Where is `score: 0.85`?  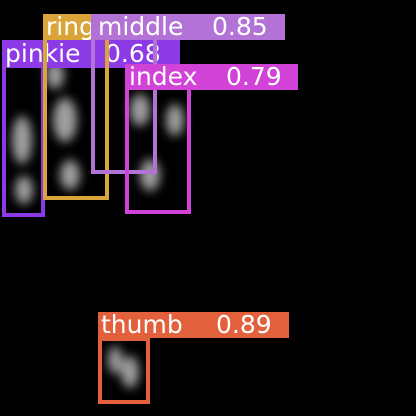 score: 0.85 is located at coordinates (240, 26).